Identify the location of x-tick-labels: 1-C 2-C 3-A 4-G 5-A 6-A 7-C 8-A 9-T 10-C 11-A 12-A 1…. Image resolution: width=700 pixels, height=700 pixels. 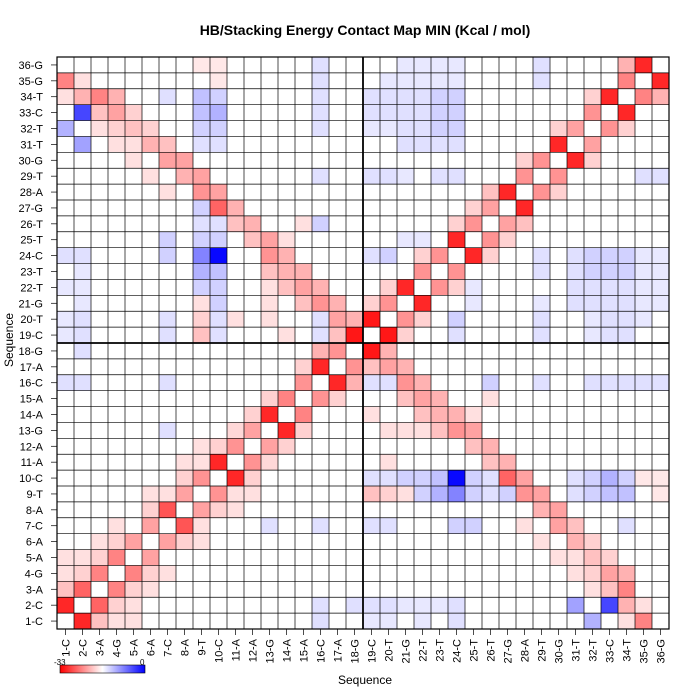
(364, 646).